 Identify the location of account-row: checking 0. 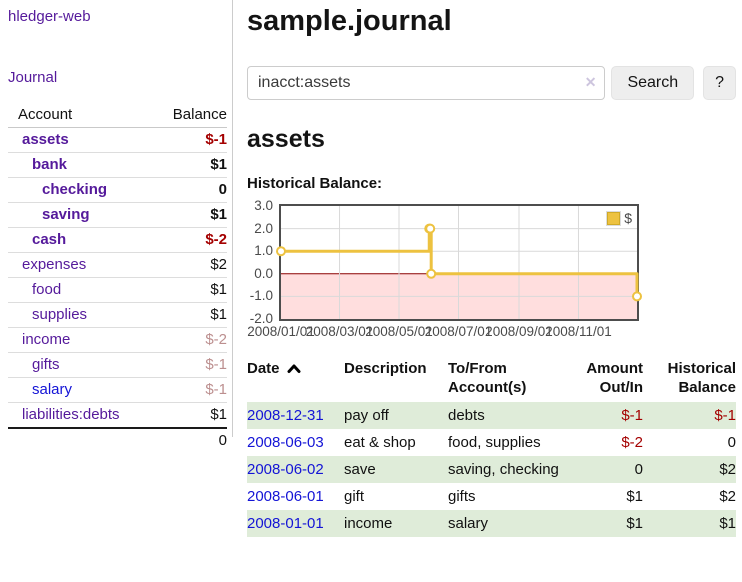
(117, 190).